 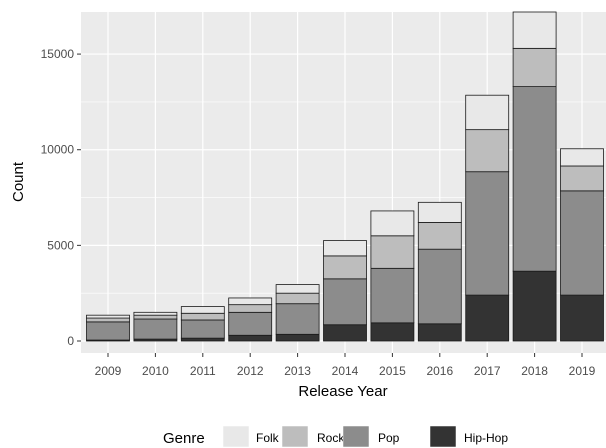 What do you see at coordinates (443, 436) in the screenshot?
I see `legend-key-hip-hop` at bounding box center [443, 436].